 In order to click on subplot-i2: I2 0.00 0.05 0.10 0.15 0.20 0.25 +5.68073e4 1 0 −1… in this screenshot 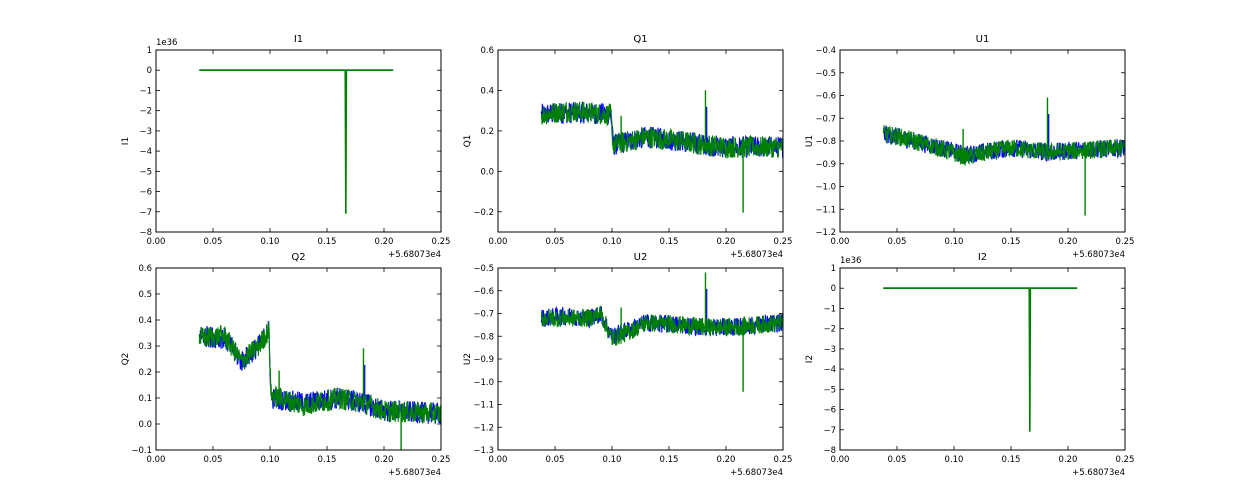, I will do `click(969, 365)`.